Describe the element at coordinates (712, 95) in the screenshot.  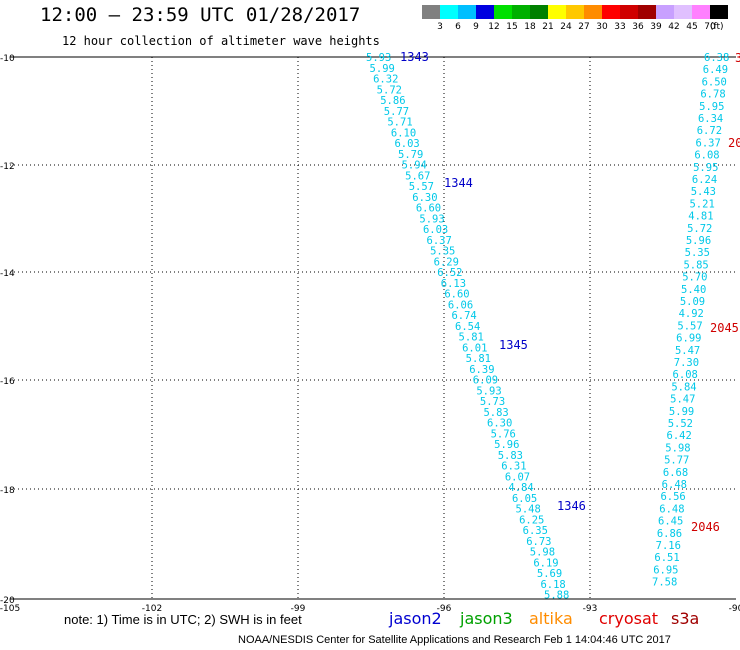
I see `swh-value-track-b: 6.78` at that location.